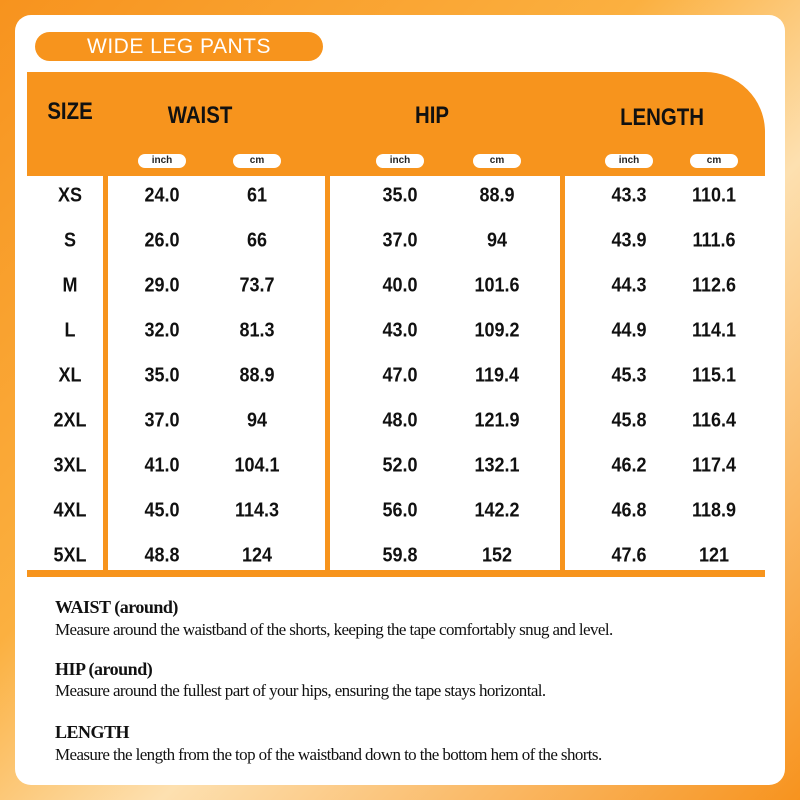 This screenshot has height=800, width=800. Describe the element at coordinates (714, 465) in the screenshot. I see `cell: 117.4` at that location.